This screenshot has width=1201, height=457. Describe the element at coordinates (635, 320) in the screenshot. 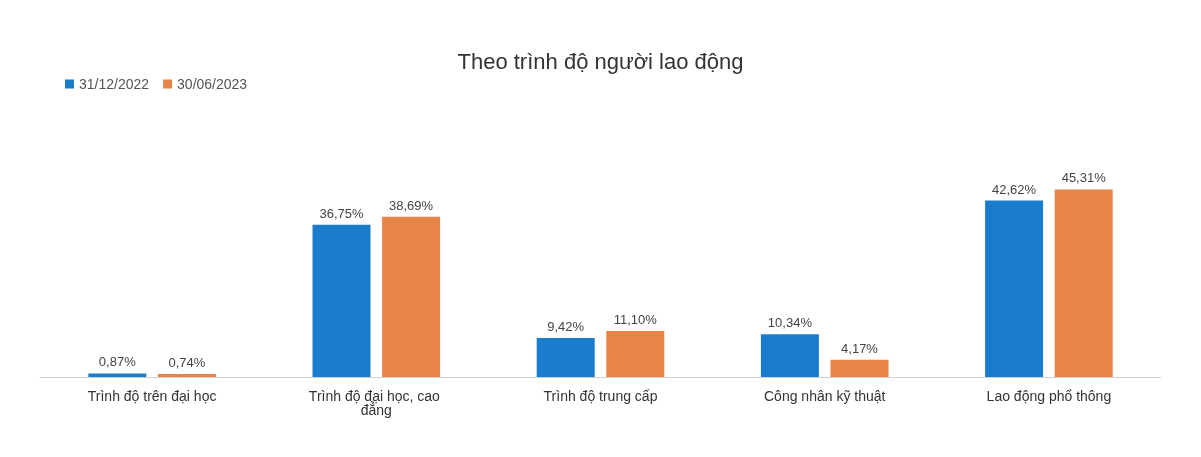

I see `data-label: 11,10%` at that location.